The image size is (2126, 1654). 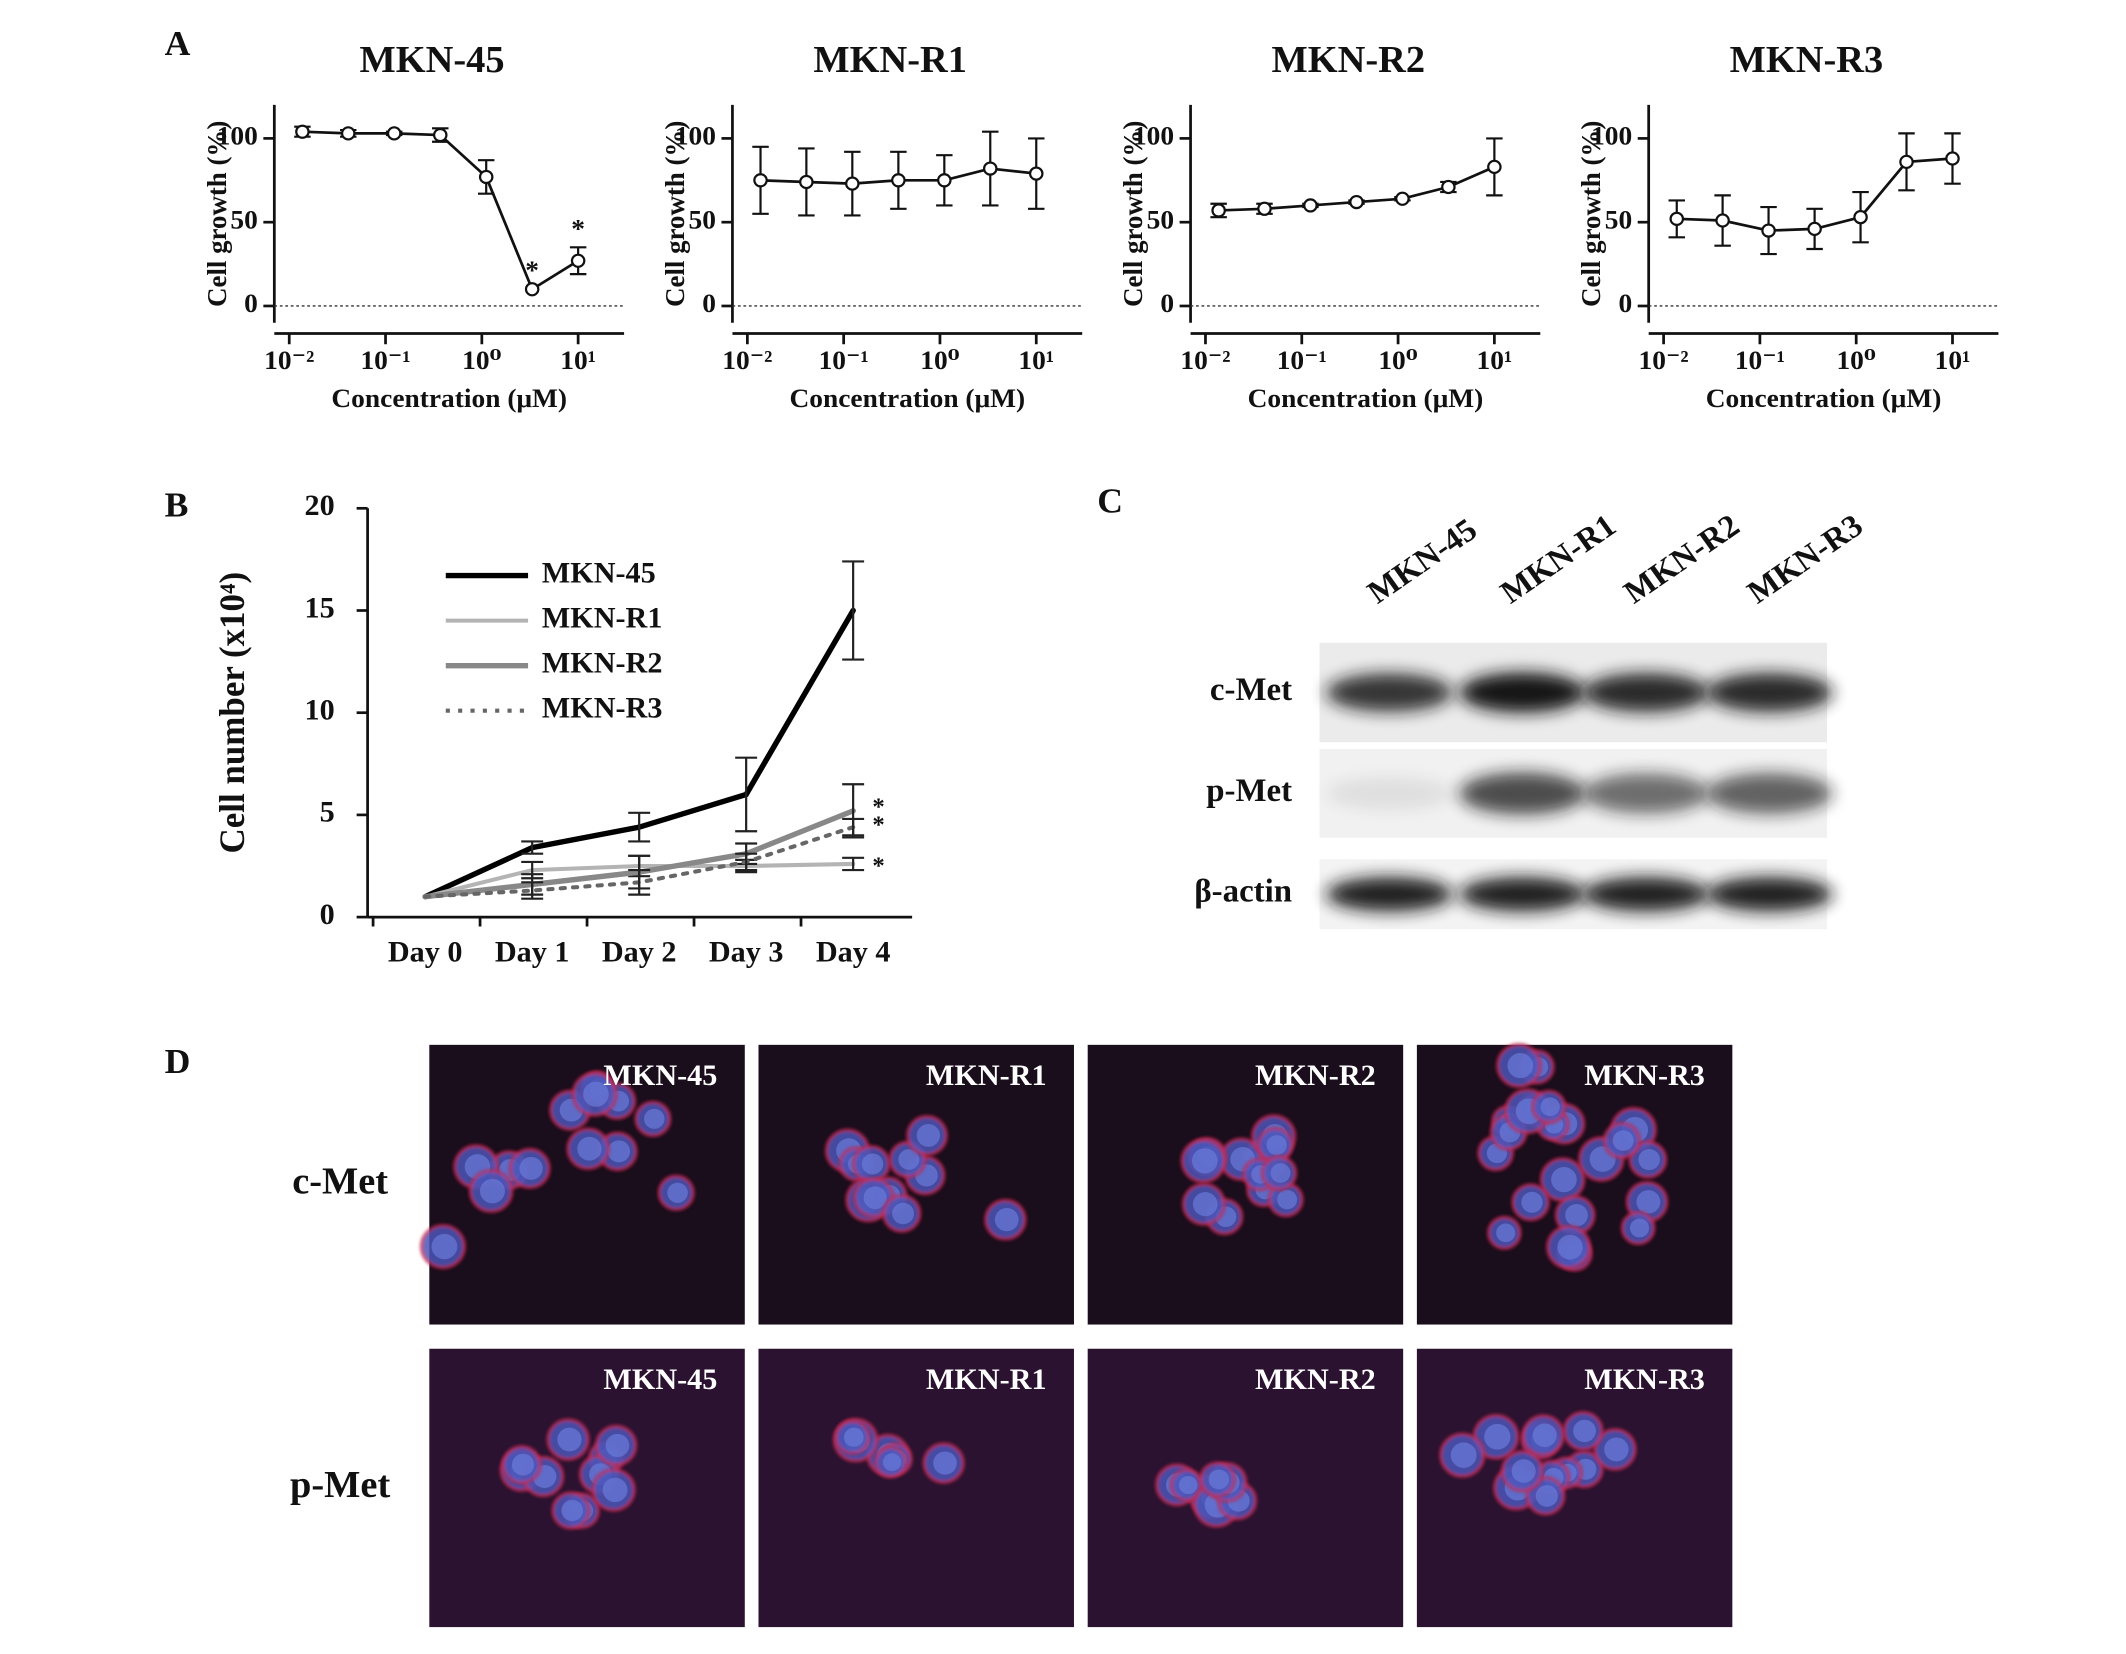 I want to click on y-tick-label: 5, so click(x=327, y=812).